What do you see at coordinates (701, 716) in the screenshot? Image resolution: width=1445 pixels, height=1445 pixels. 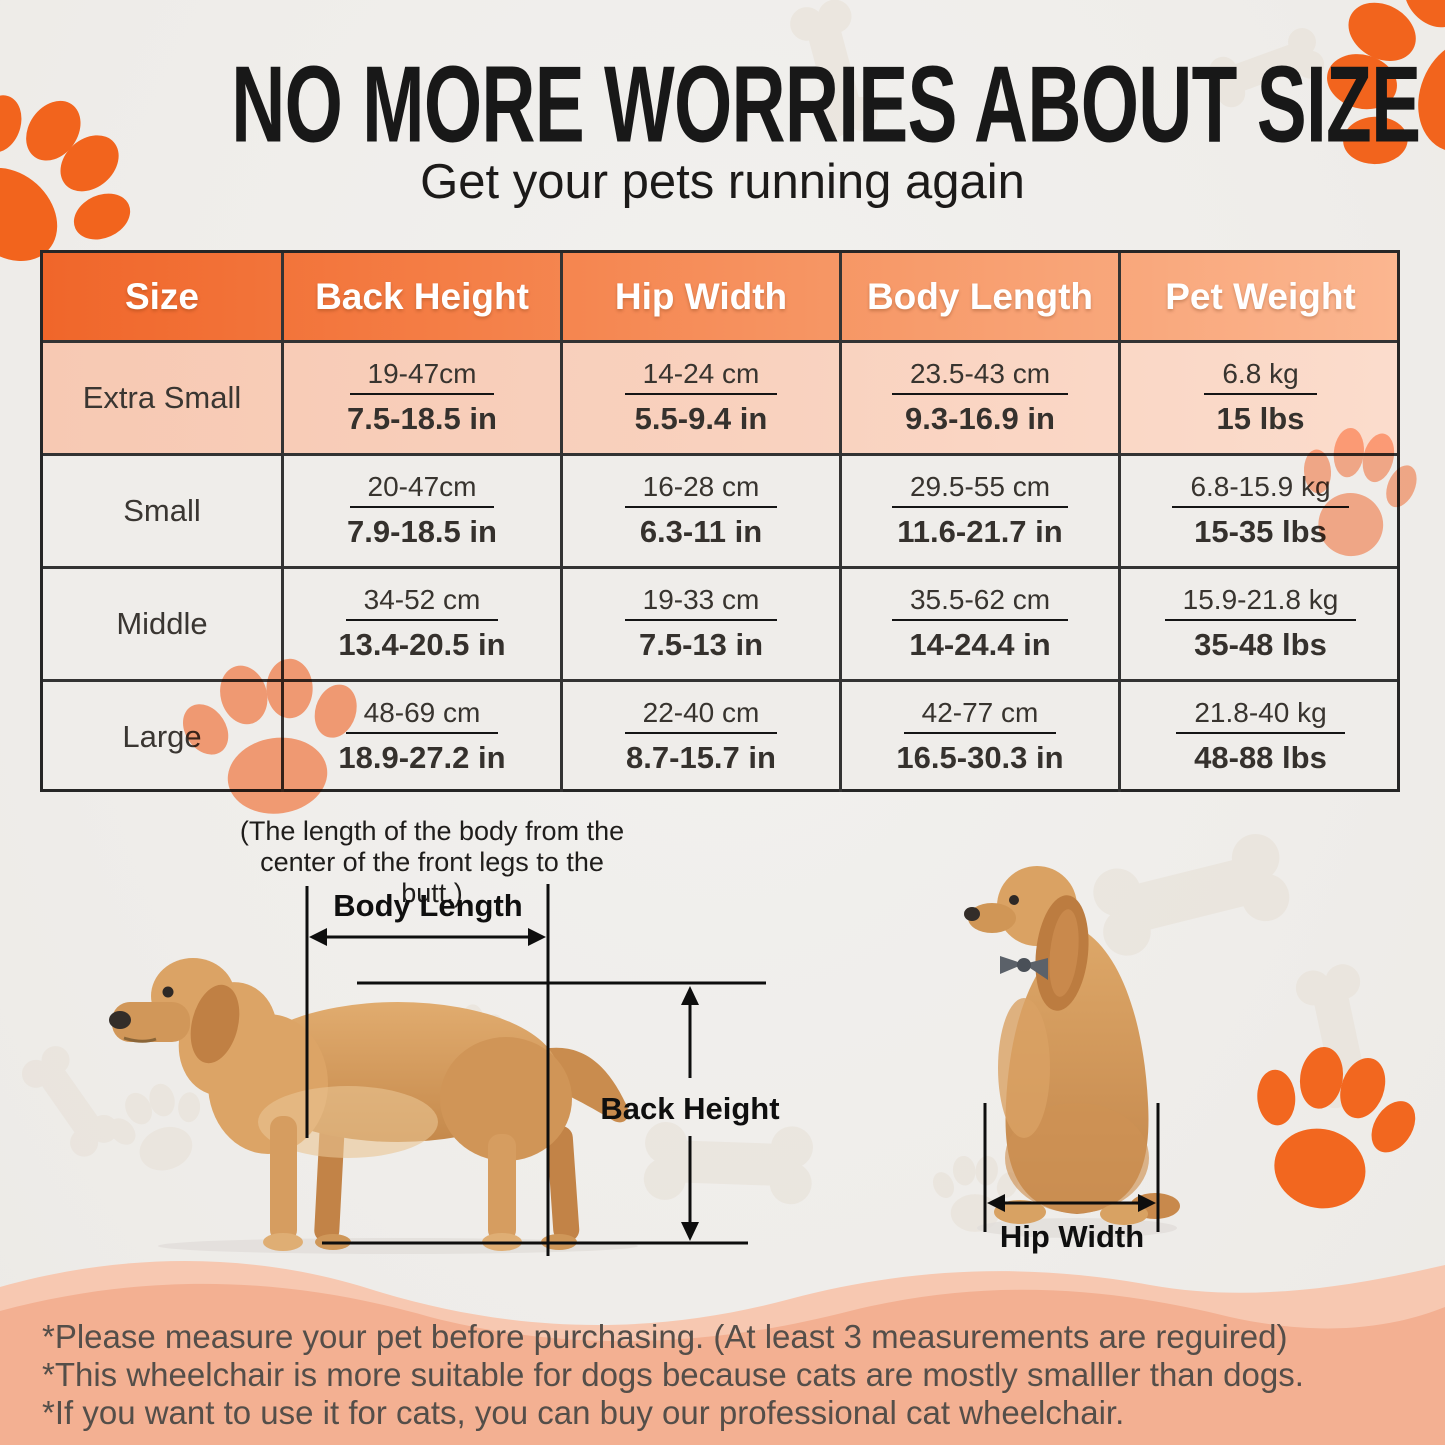 I see `hip-width-cm: 22-40 cm` at bounding box center [701, 716].